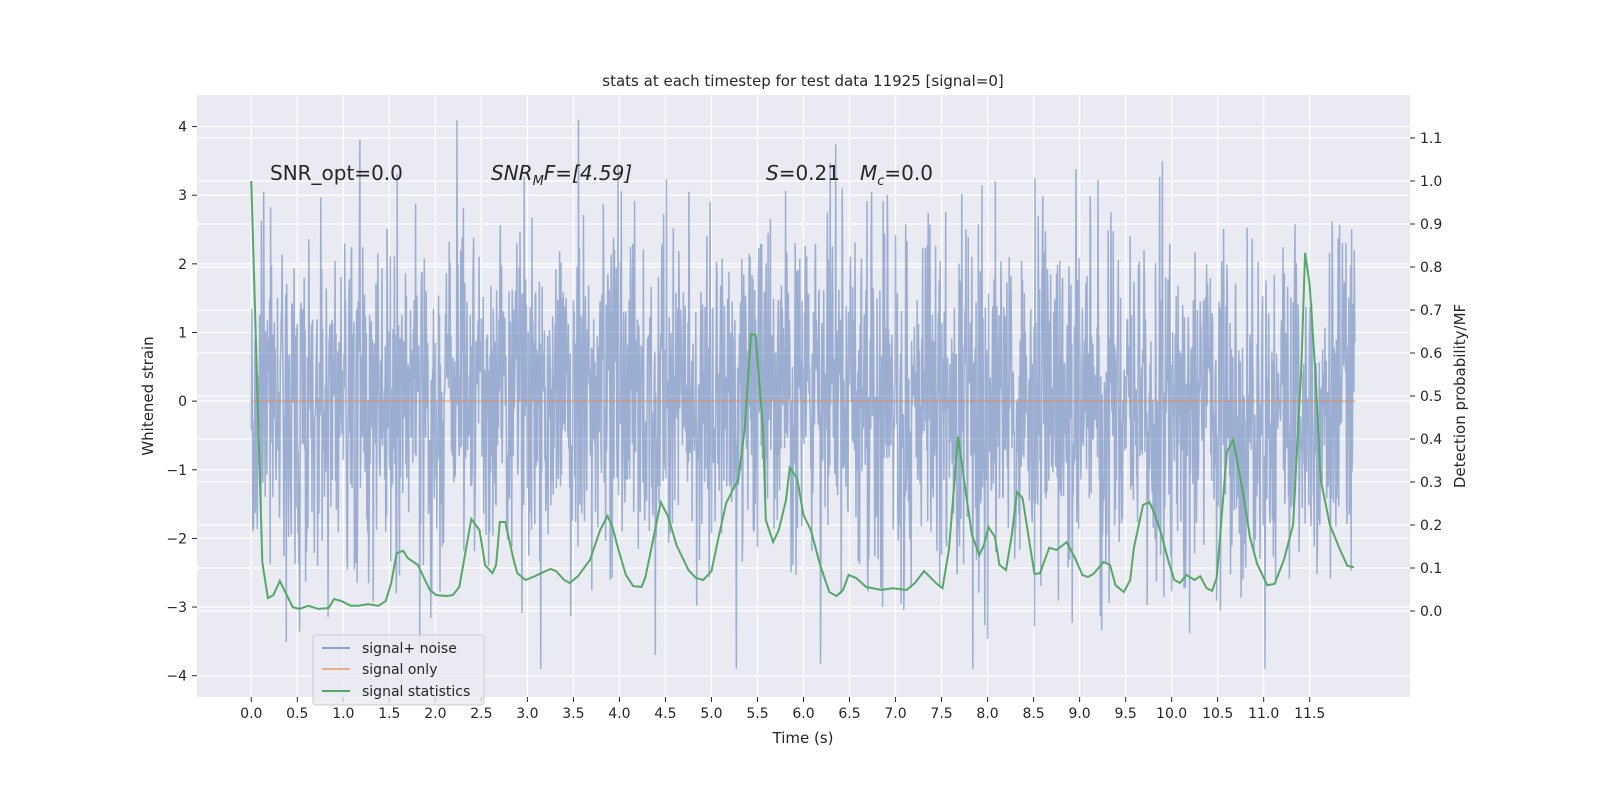 This screenshot has height=800, width=1600. I want to click on legend-box, so click(398, 670).